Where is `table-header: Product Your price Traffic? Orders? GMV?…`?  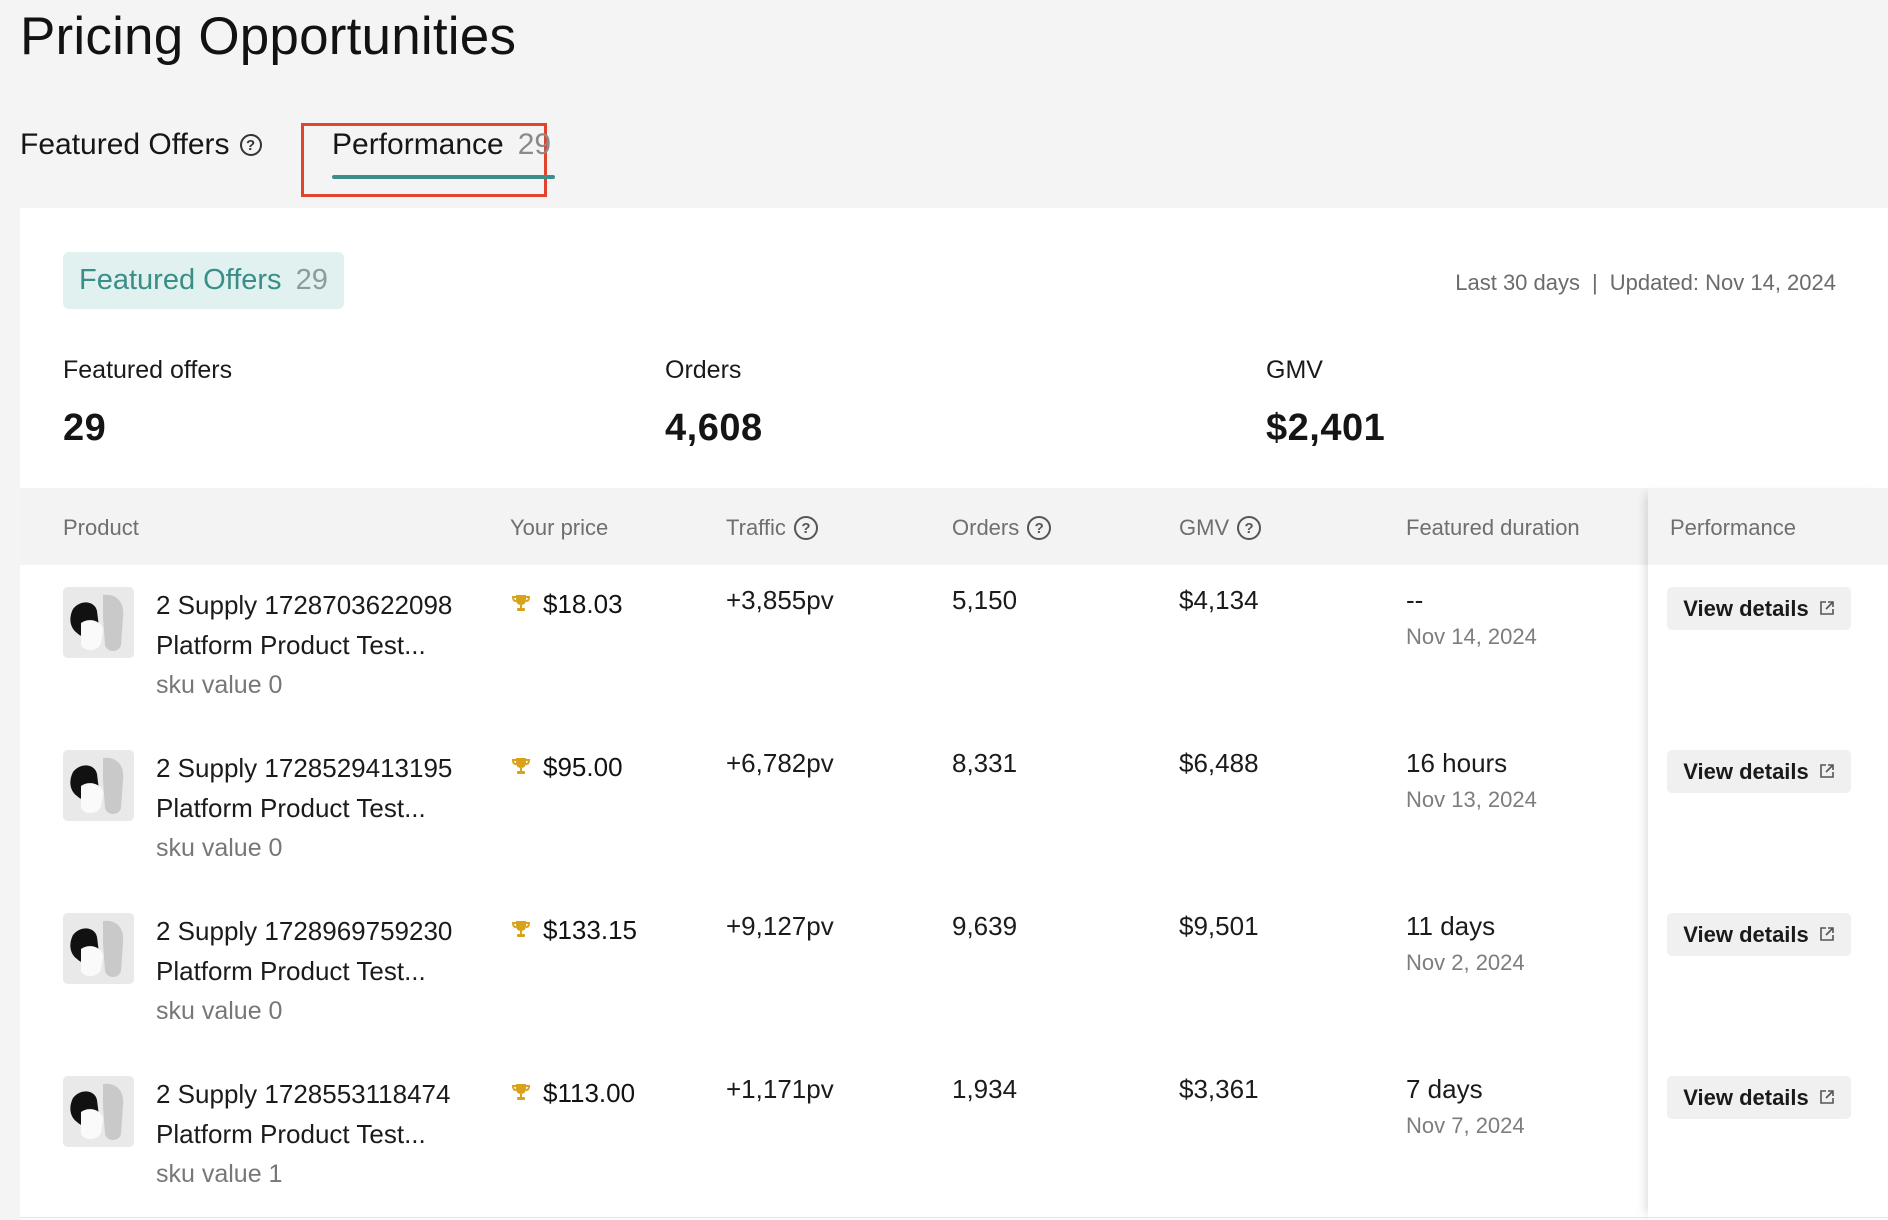 table-header: Product Your price Traffic? Orders? GMV?… is located at coordinates (954, 526).